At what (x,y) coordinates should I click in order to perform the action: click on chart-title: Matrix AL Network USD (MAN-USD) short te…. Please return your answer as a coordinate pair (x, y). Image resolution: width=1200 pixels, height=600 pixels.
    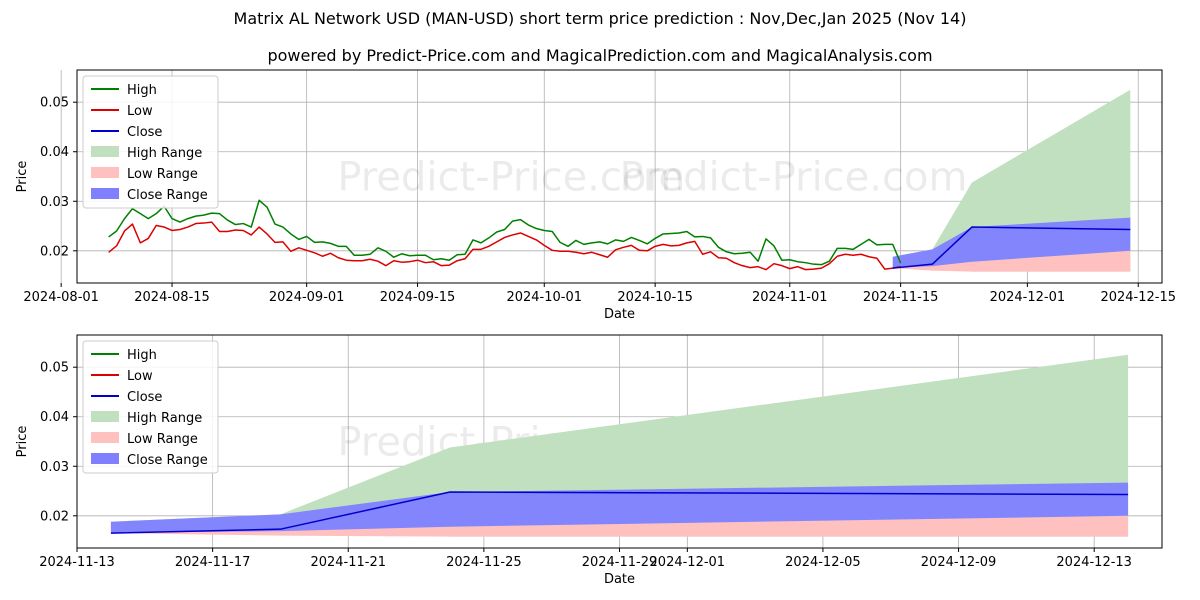
    Looking at the image, I should click on (600, 18).